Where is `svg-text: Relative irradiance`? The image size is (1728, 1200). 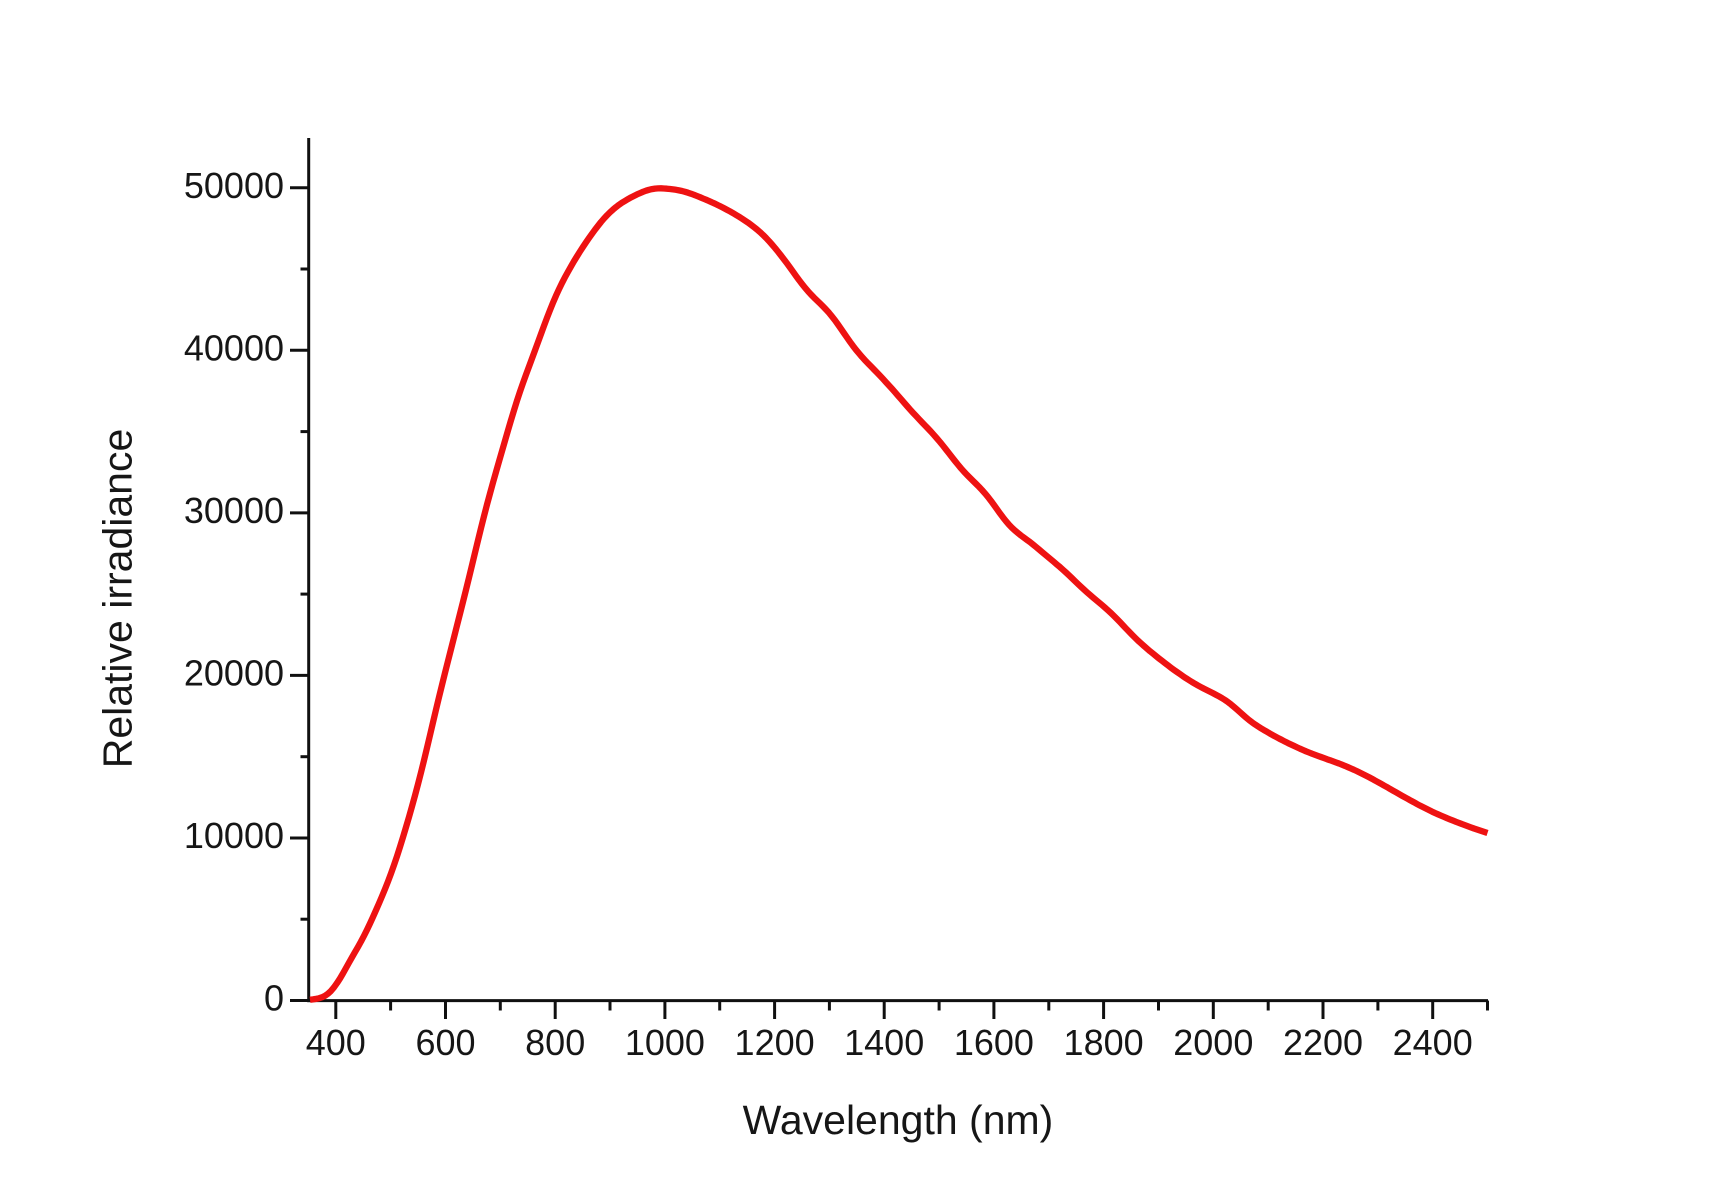 svg-text: Relative irradiance is located at coordinates (118, 599).